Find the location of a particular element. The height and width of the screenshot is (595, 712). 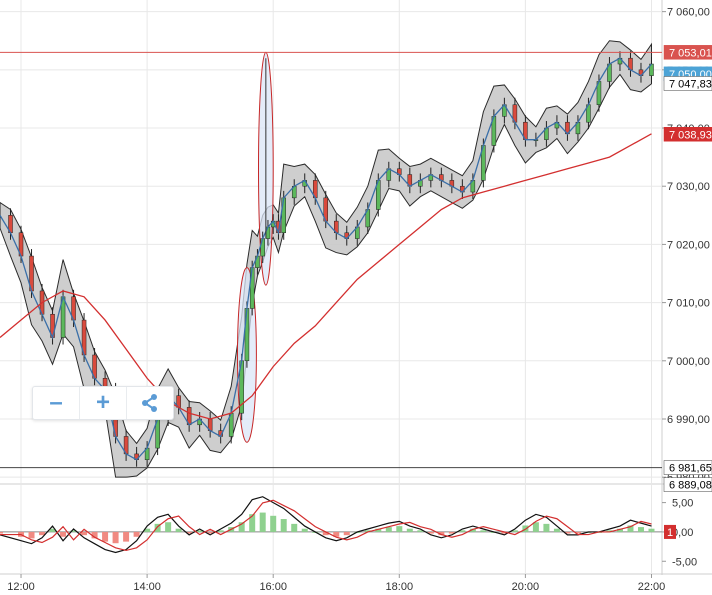

zoom-toolbar: – + is located at coordinates (103, 403).